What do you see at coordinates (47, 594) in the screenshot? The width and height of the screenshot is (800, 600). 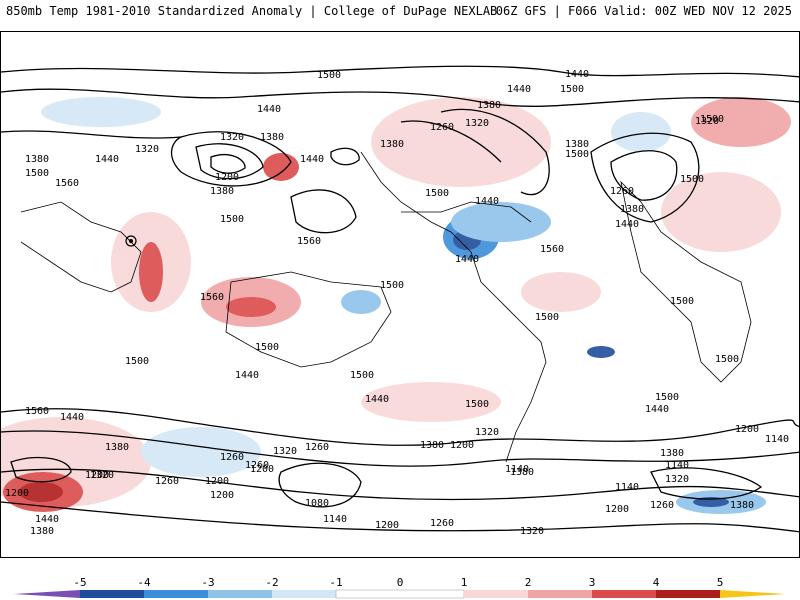 I see `colorbar-cap-low` at bounding box center [47, 594].